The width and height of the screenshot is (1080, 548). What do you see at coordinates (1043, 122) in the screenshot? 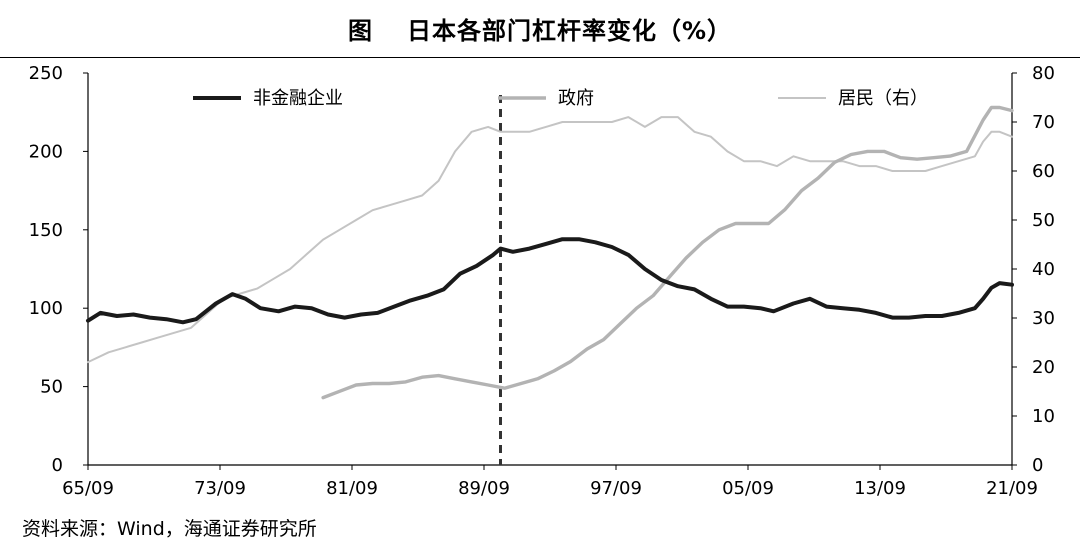
I see `right-y-tick-label: 70` at bounding box center [1043, 122].